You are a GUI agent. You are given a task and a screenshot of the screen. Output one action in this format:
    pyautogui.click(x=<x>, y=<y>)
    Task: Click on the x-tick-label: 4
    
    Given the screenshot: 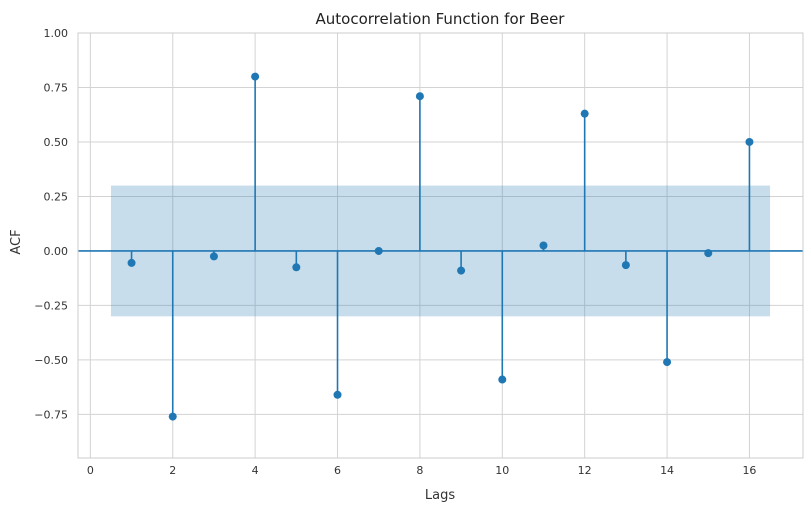 What is the action you would take?
    pyautogui.click(x=255, y=470)
    